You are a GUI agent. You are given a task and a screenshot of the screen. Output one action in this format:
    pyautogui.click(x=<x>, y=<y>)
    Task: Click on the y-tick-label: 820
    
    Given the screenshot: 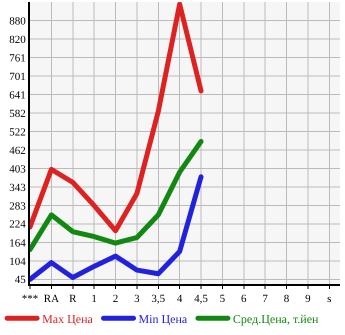 What is the action you would take?
    pyautogui.click(x=17, y=40)
    